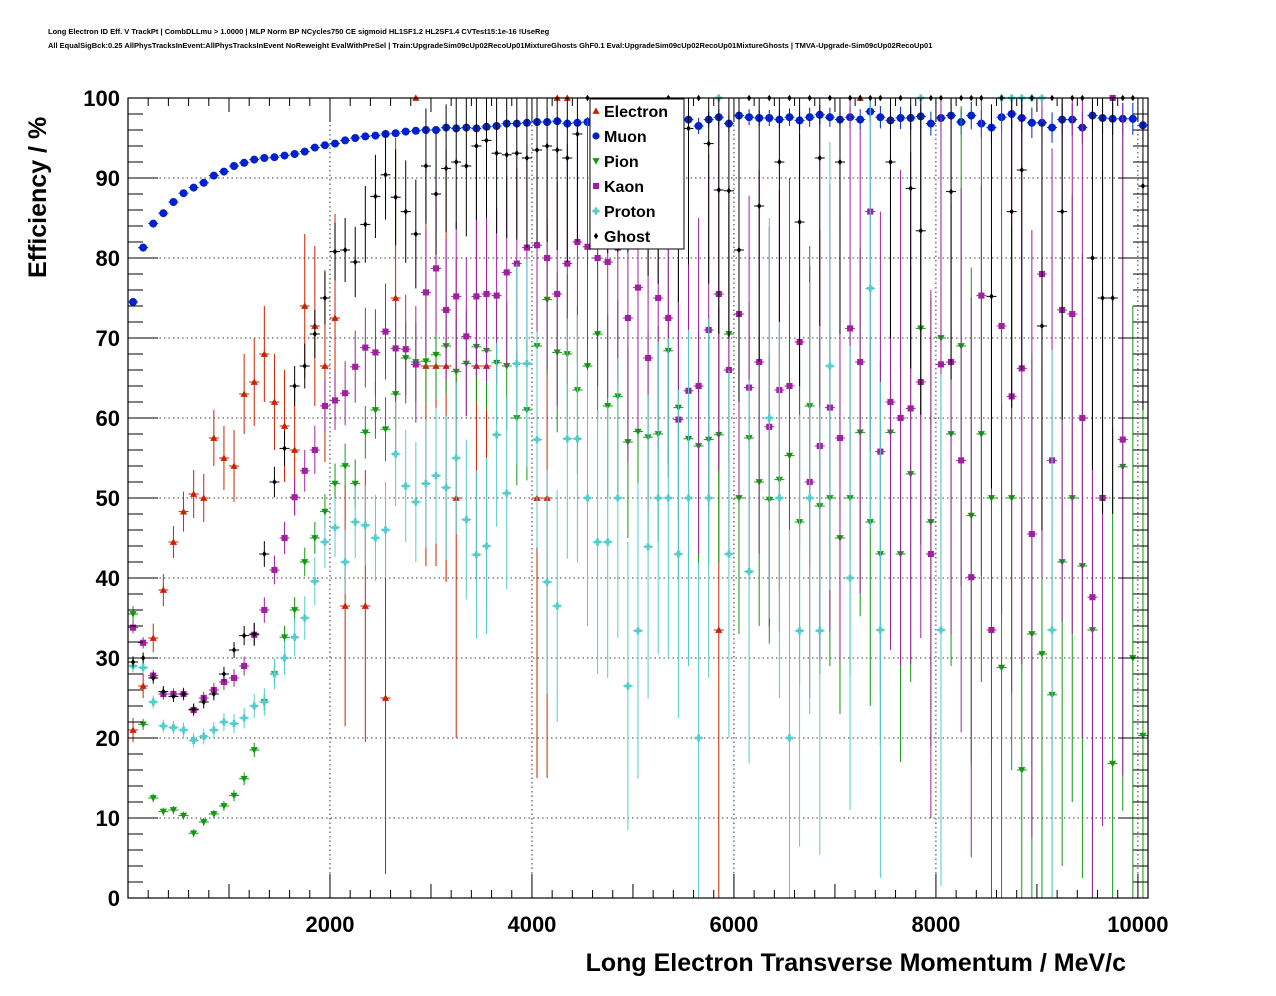  Describe the element at coordinates (330, 924) in the screenshot. I see `x-tick-label: 2000` at that location.